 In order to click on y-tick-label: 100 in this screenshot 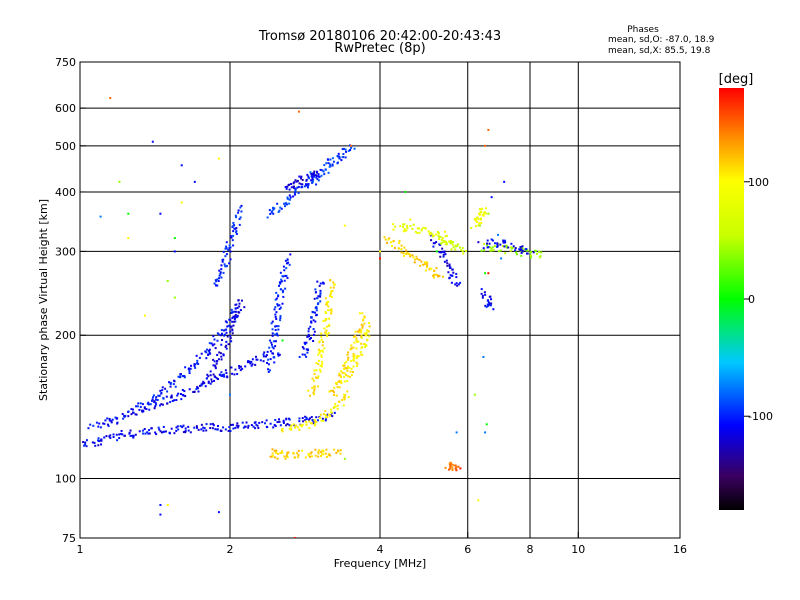, I will do `click(65, 479)`.